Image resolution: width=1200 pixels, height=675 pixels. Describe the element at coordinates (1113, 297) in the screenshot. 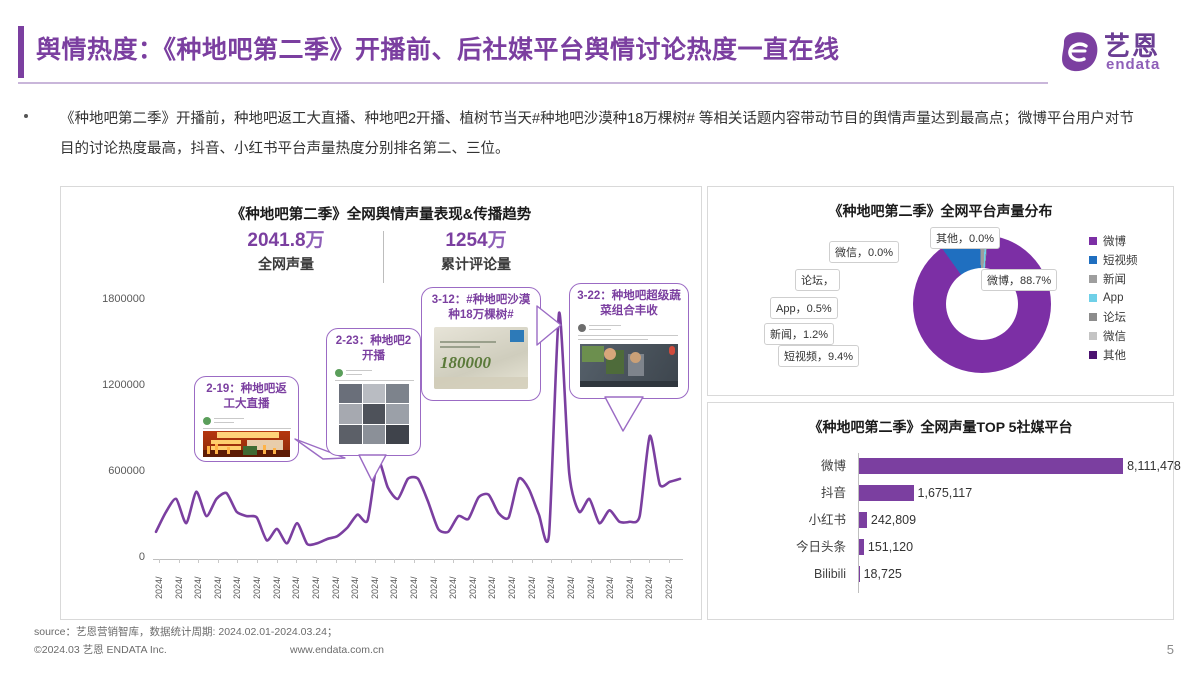

I see `legend-label: App` at that location.